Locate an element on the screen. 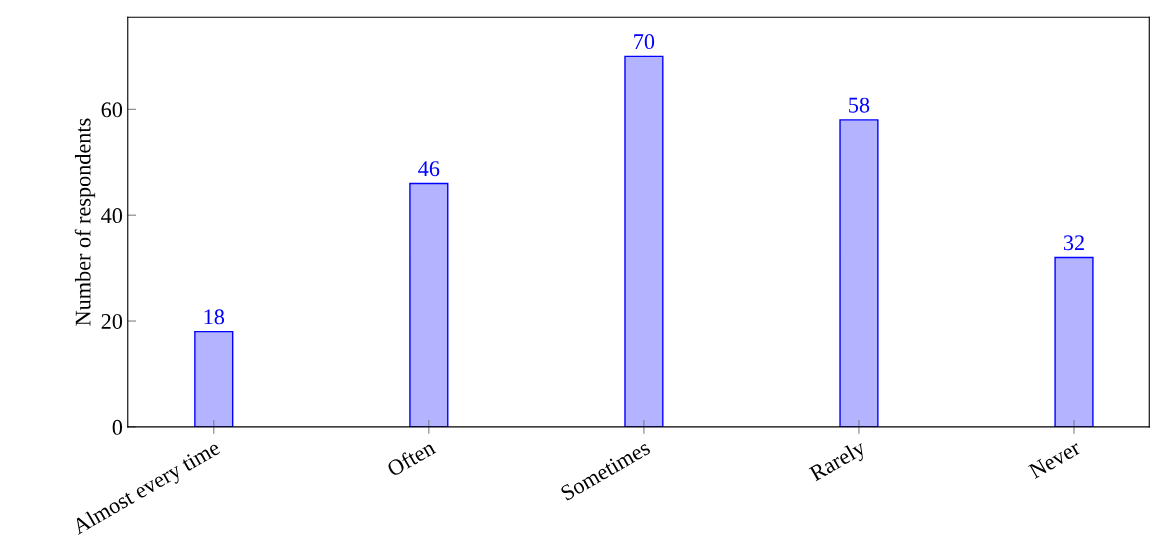 The height and width of the screenshot is (539, 1151). y-tick-label: 60 is located at coordinates (112, 110).